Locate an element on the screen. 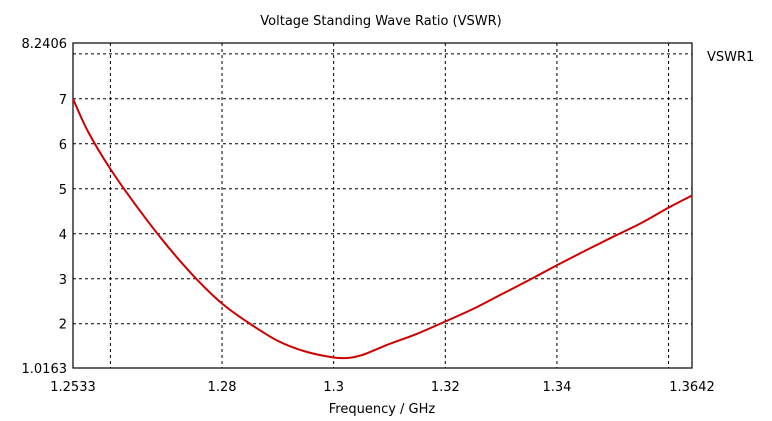 This screenshot has height=421, width=772. x-tick-label: 1.32 is located at coordinates (445, 387).